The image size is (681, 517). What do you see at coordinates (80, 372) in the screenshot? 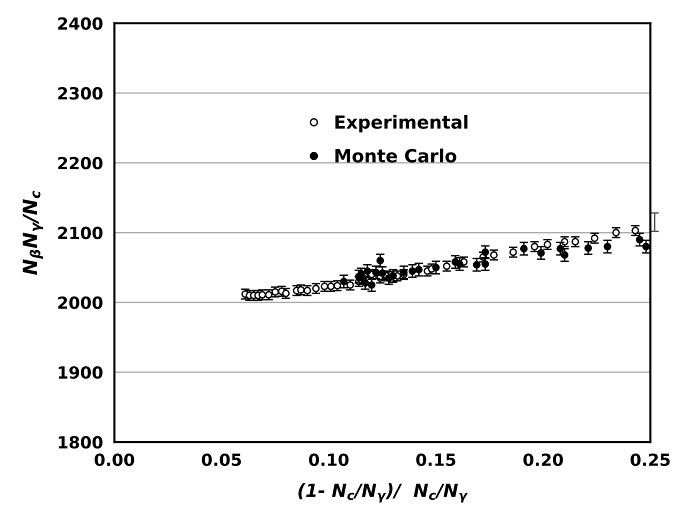
I see `y-tick-label: 1900` at bounding box center [80, 372].